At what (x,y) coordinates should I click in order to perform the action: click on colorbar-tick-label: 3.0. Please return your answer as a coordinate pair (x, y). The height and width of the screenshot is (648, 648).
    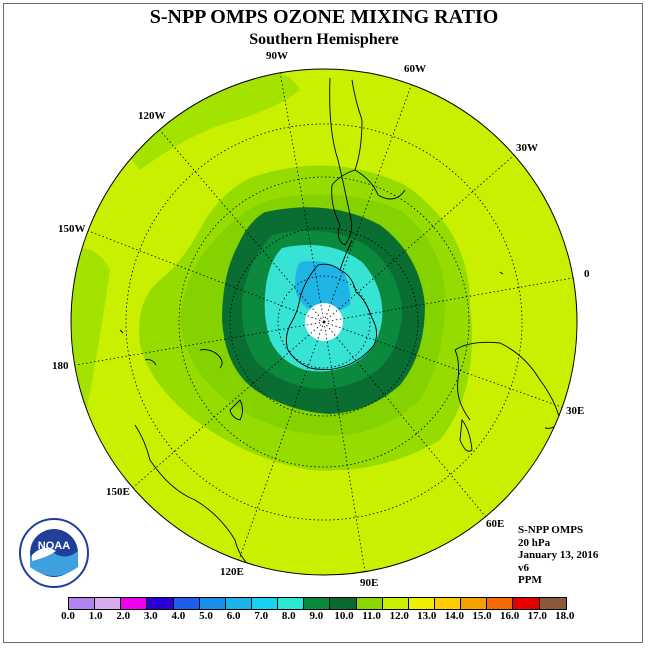
    Looking at the image, I should click on (150, 616).